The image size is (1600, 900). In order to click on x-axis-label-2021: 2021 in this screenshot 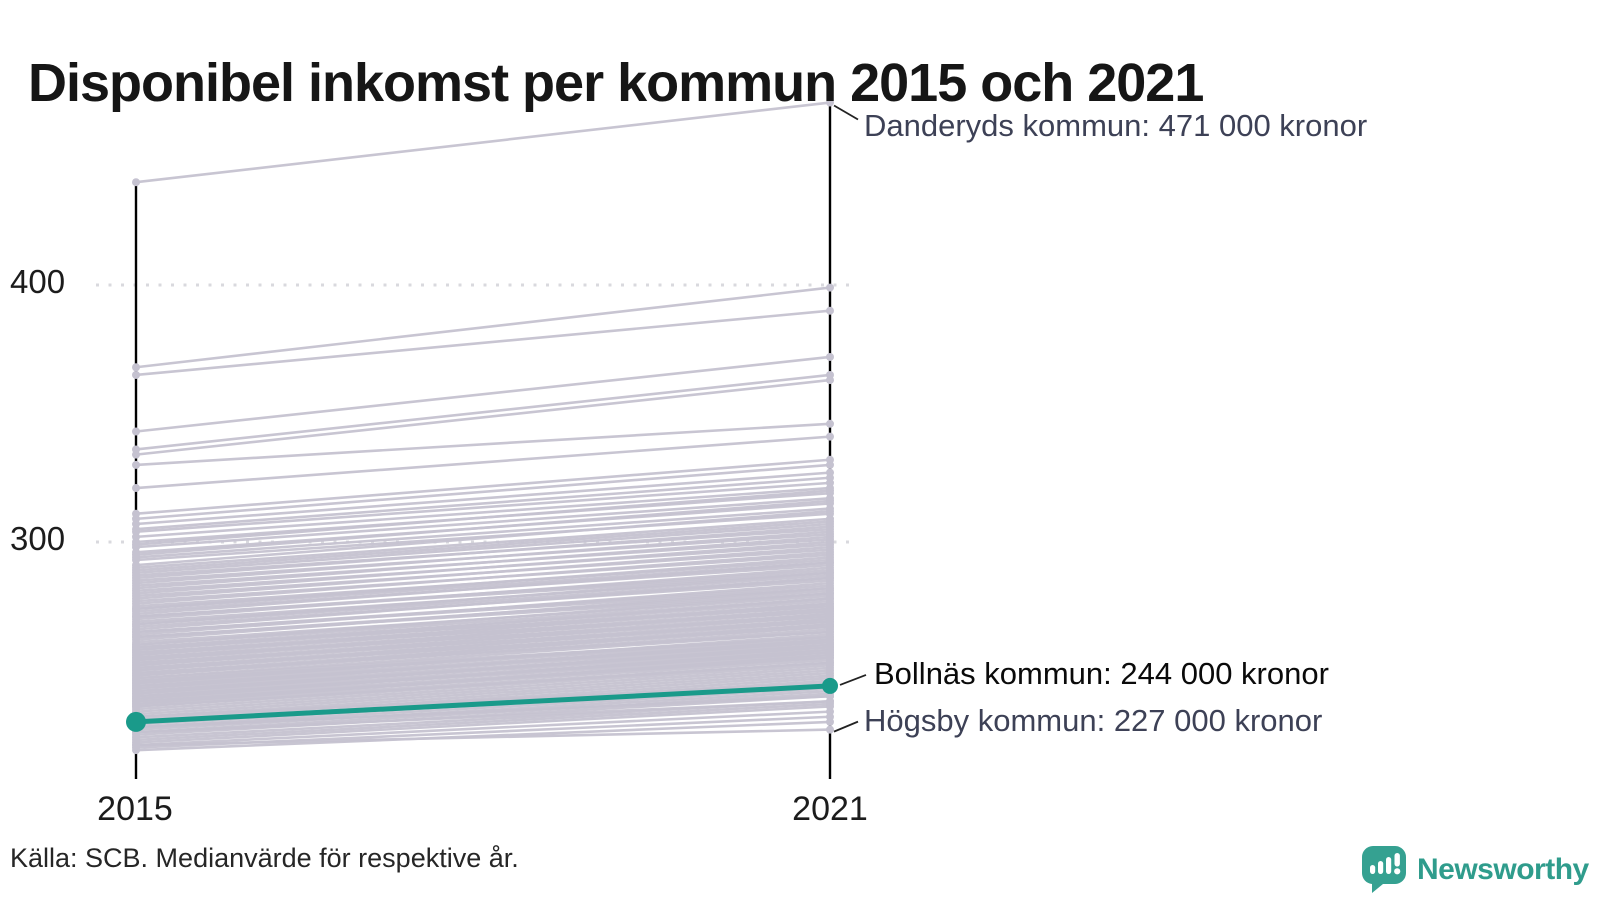, I will do `click(830, 809)`.